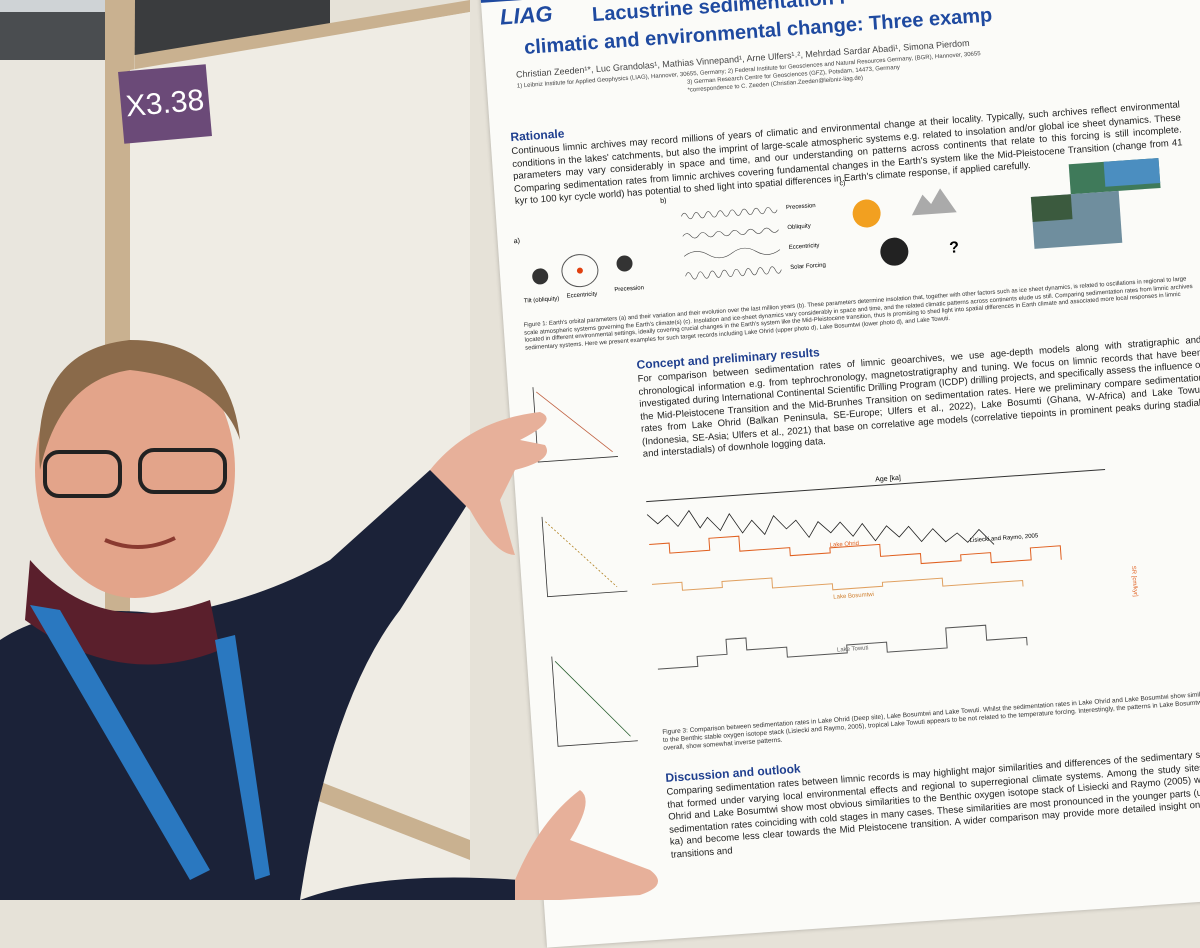  I want to click on frame-beam, so click(302, 35).